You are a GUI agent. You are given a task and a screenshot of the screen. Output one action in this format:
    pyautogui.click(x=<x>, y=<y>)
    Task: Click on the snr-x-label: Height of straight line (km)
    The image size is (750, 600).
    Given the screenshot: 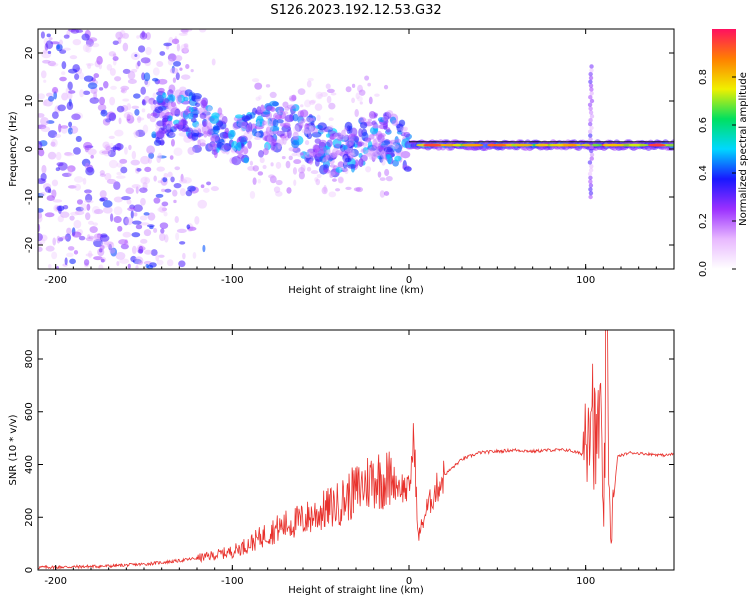 What is the action you would take?
    pyautogui.click(x=356, y=590)
    